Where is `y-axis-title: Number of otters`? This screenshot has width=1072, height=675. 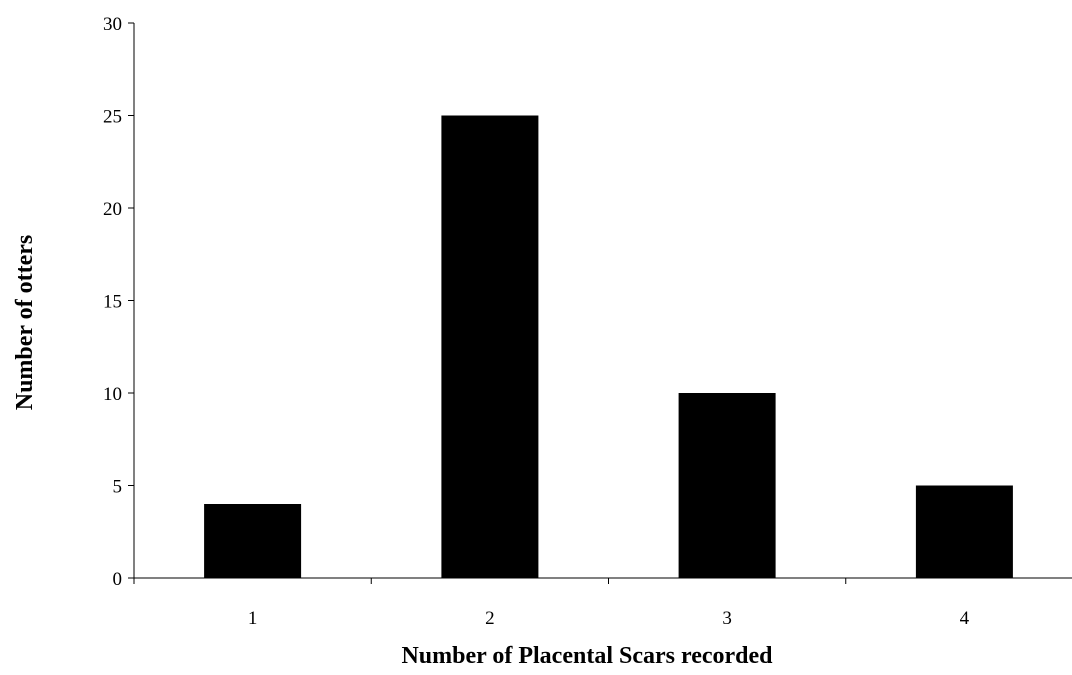
y-axis-title: Number of otters is located at coordinates (25, 323).